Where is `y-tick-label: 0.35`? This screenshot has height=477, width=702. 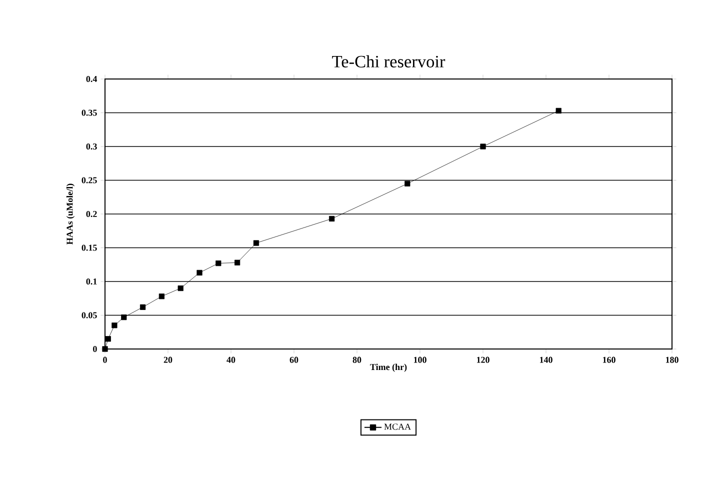
y-tick-label: 0.35 is located at coordinates (89, 113).